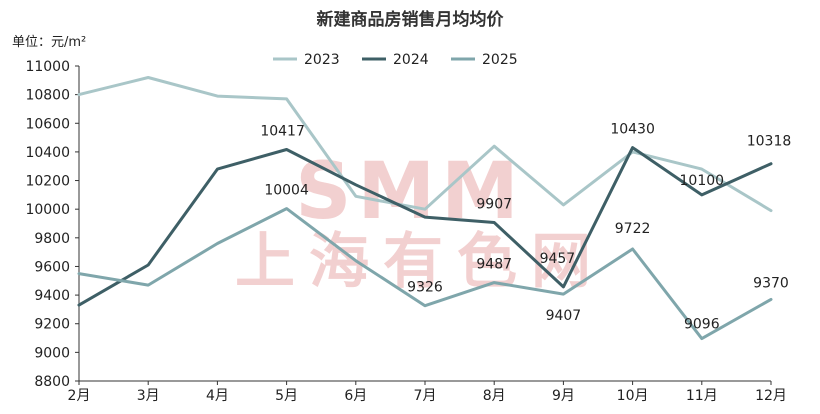 This screenshot has height=414, width=820. Describe the element at coordinates (322, 60) in the screenshot. I see `legend-item: 2023` at that location.